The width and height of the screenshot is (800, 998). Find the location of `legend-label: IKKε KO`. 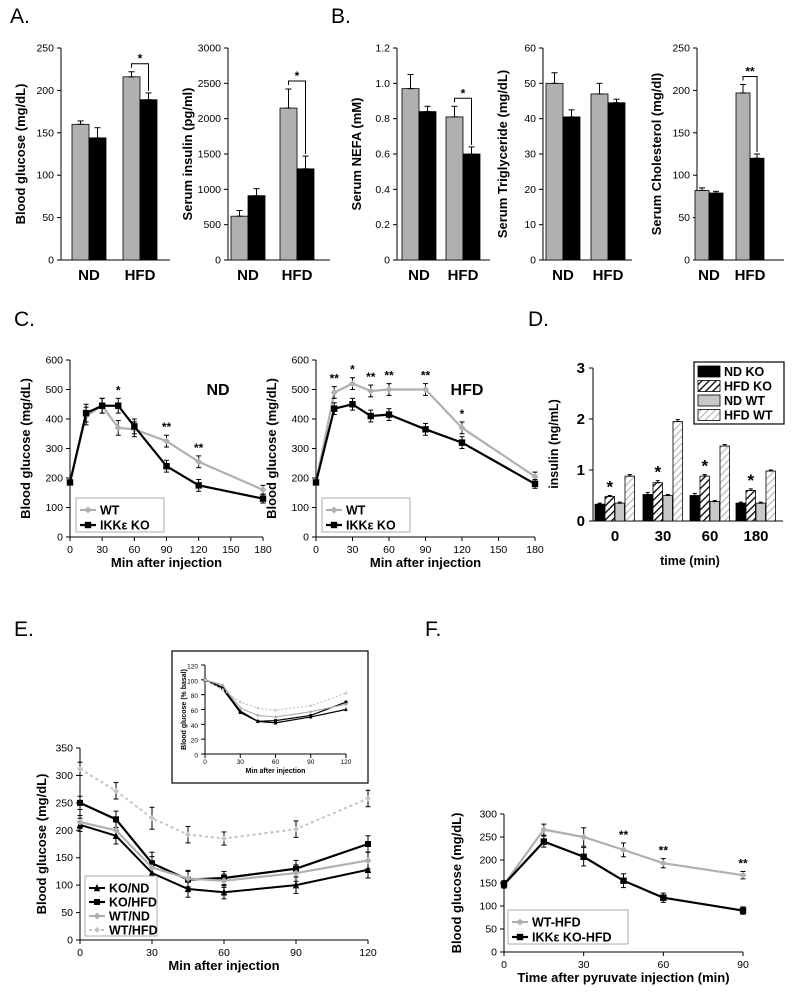

legend-label: IKKε KO is located at coordinates (371, 526).